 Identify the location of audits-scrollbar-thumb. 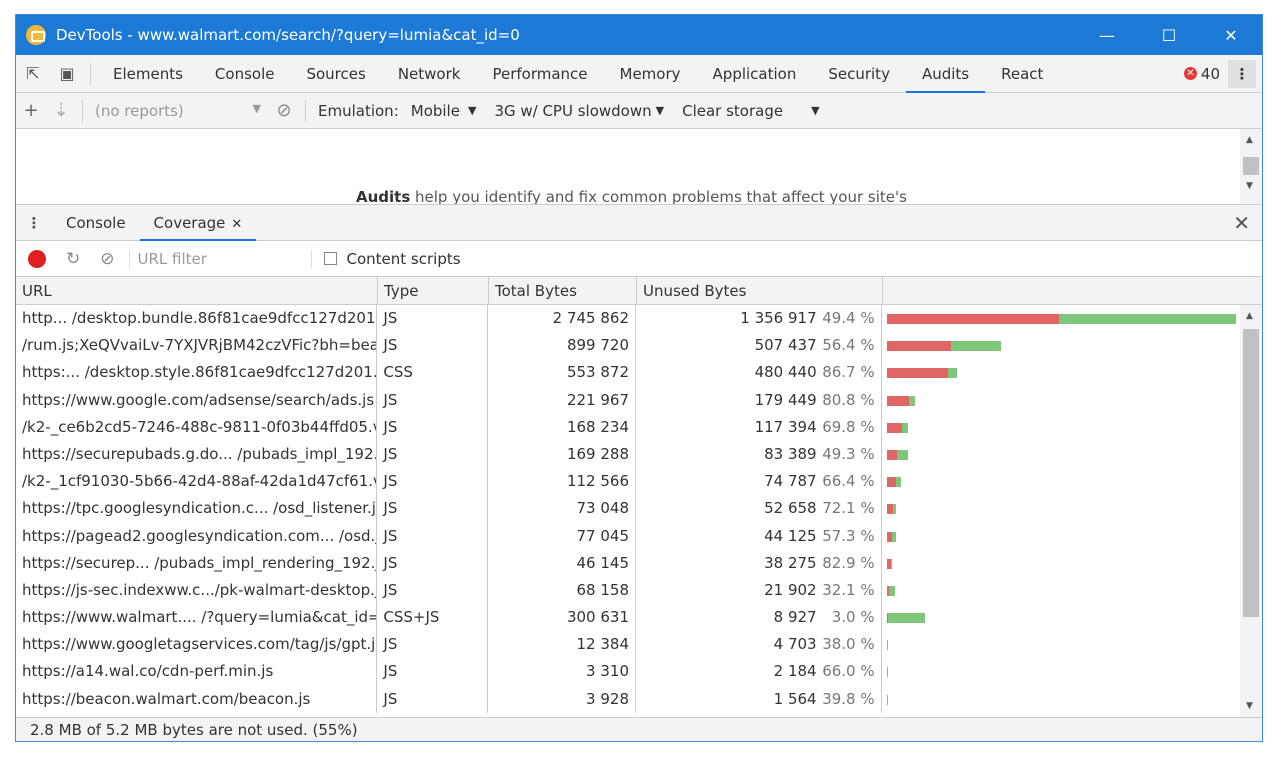
(1251, 166).